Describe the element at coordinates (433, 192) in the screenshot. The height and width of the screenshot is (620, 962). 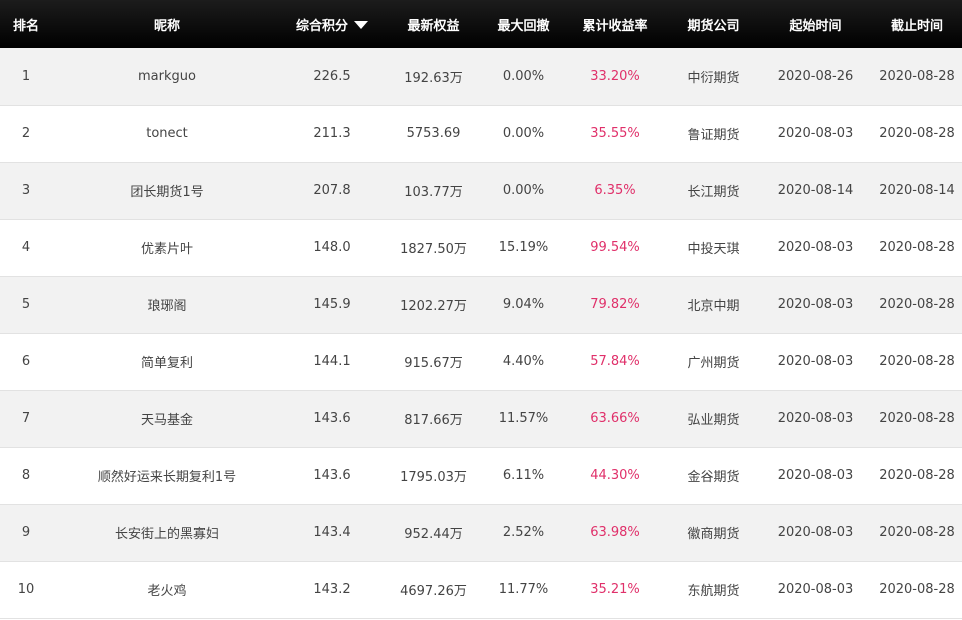
I see `equity-cell: 103.77万` at that location.